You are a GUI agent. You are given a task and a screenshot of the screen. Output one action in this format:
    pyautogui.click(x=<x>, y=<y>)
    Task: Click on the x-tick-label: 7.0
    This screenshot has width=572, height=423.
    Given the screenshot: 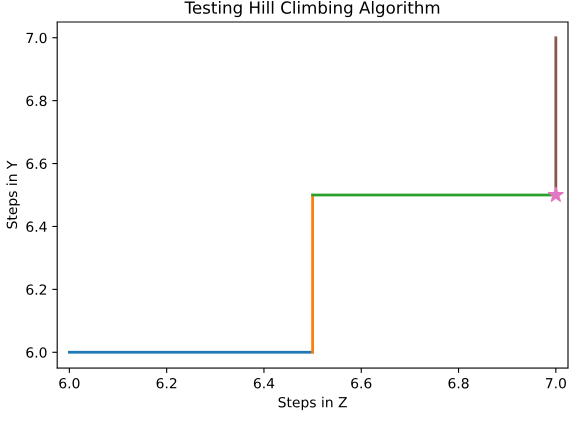 What is the action you would take?
    pyautogui.click(x=556, y=383)
    